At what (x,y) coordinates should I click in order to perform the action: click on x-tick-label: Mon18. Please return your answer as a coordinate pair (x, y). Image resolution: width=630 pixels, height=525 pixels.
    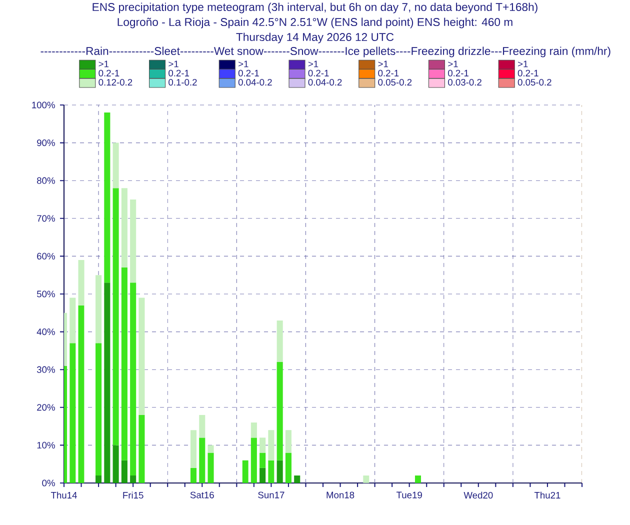
    Looking at the image, I should click on (340, 495).